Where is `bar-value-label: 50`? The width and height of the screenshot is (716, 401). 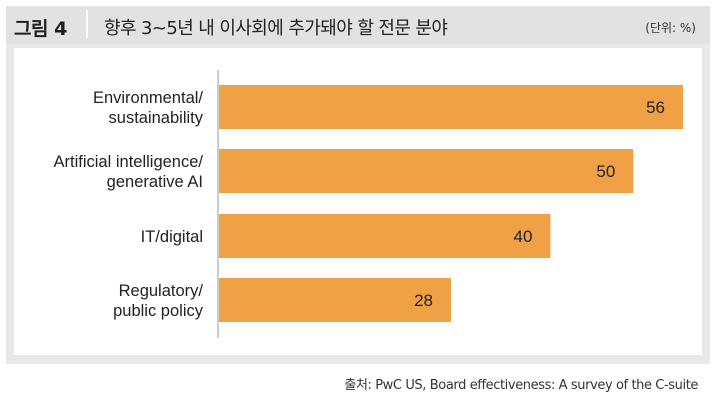
bar-value-label: 50 is located at coordinates (605, 171).